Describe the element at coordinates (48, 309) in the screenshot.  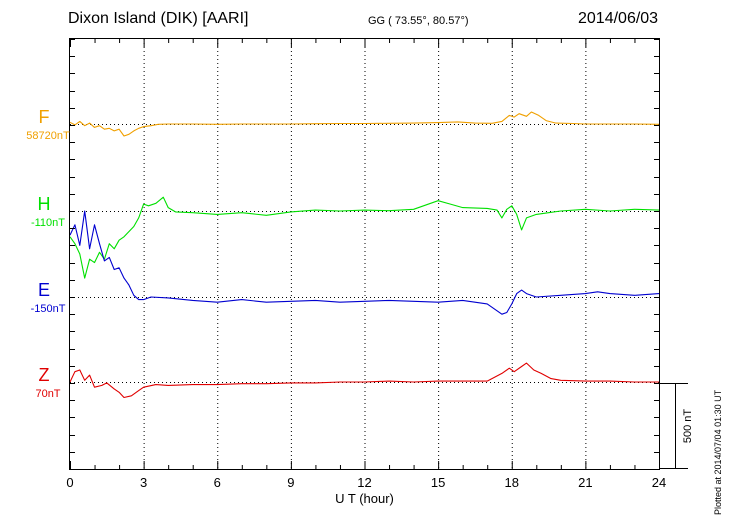
I see `series-e-baseline: -150nT` at that location.